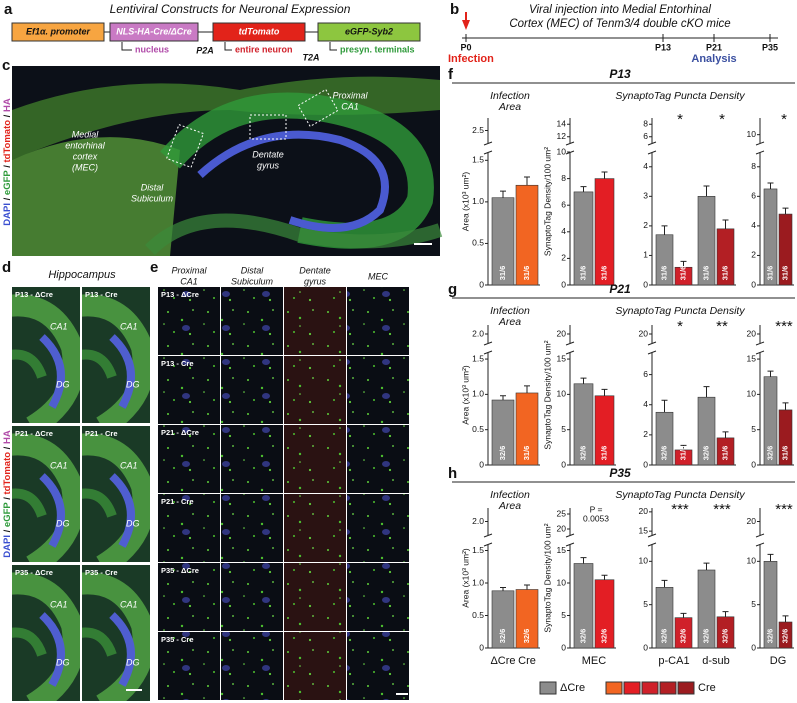 This screenshot has height=703, width=797. What do you see at coordinates (563, 178) in the screenshot?
I see `y-tick-label: 8` at bounding box center [563, 178].